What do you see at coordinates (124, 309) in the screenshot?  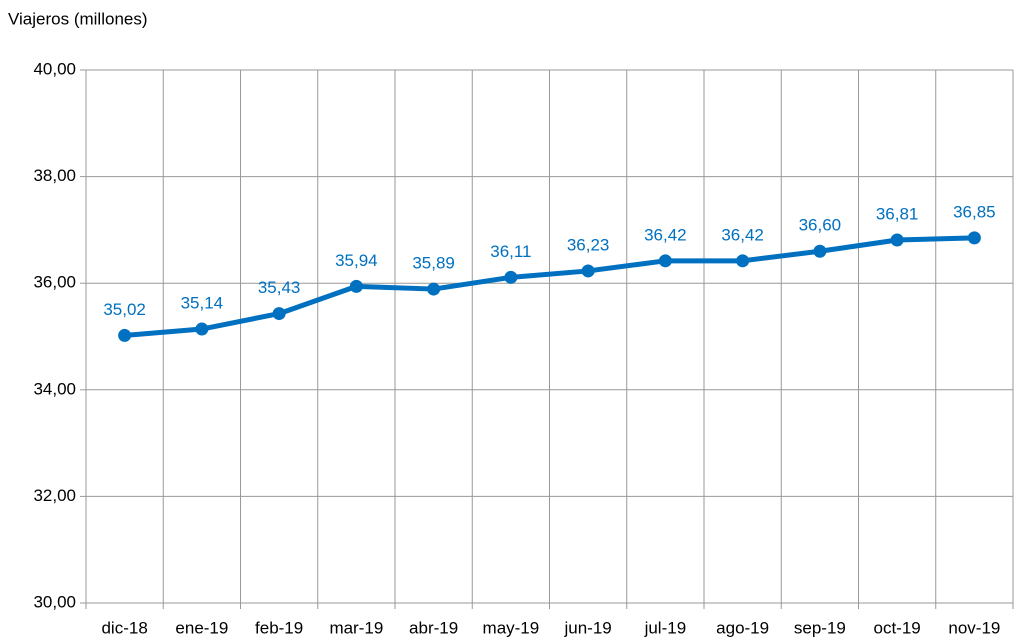 I see `data-label: 35,02` at bounding box center [124, 309].